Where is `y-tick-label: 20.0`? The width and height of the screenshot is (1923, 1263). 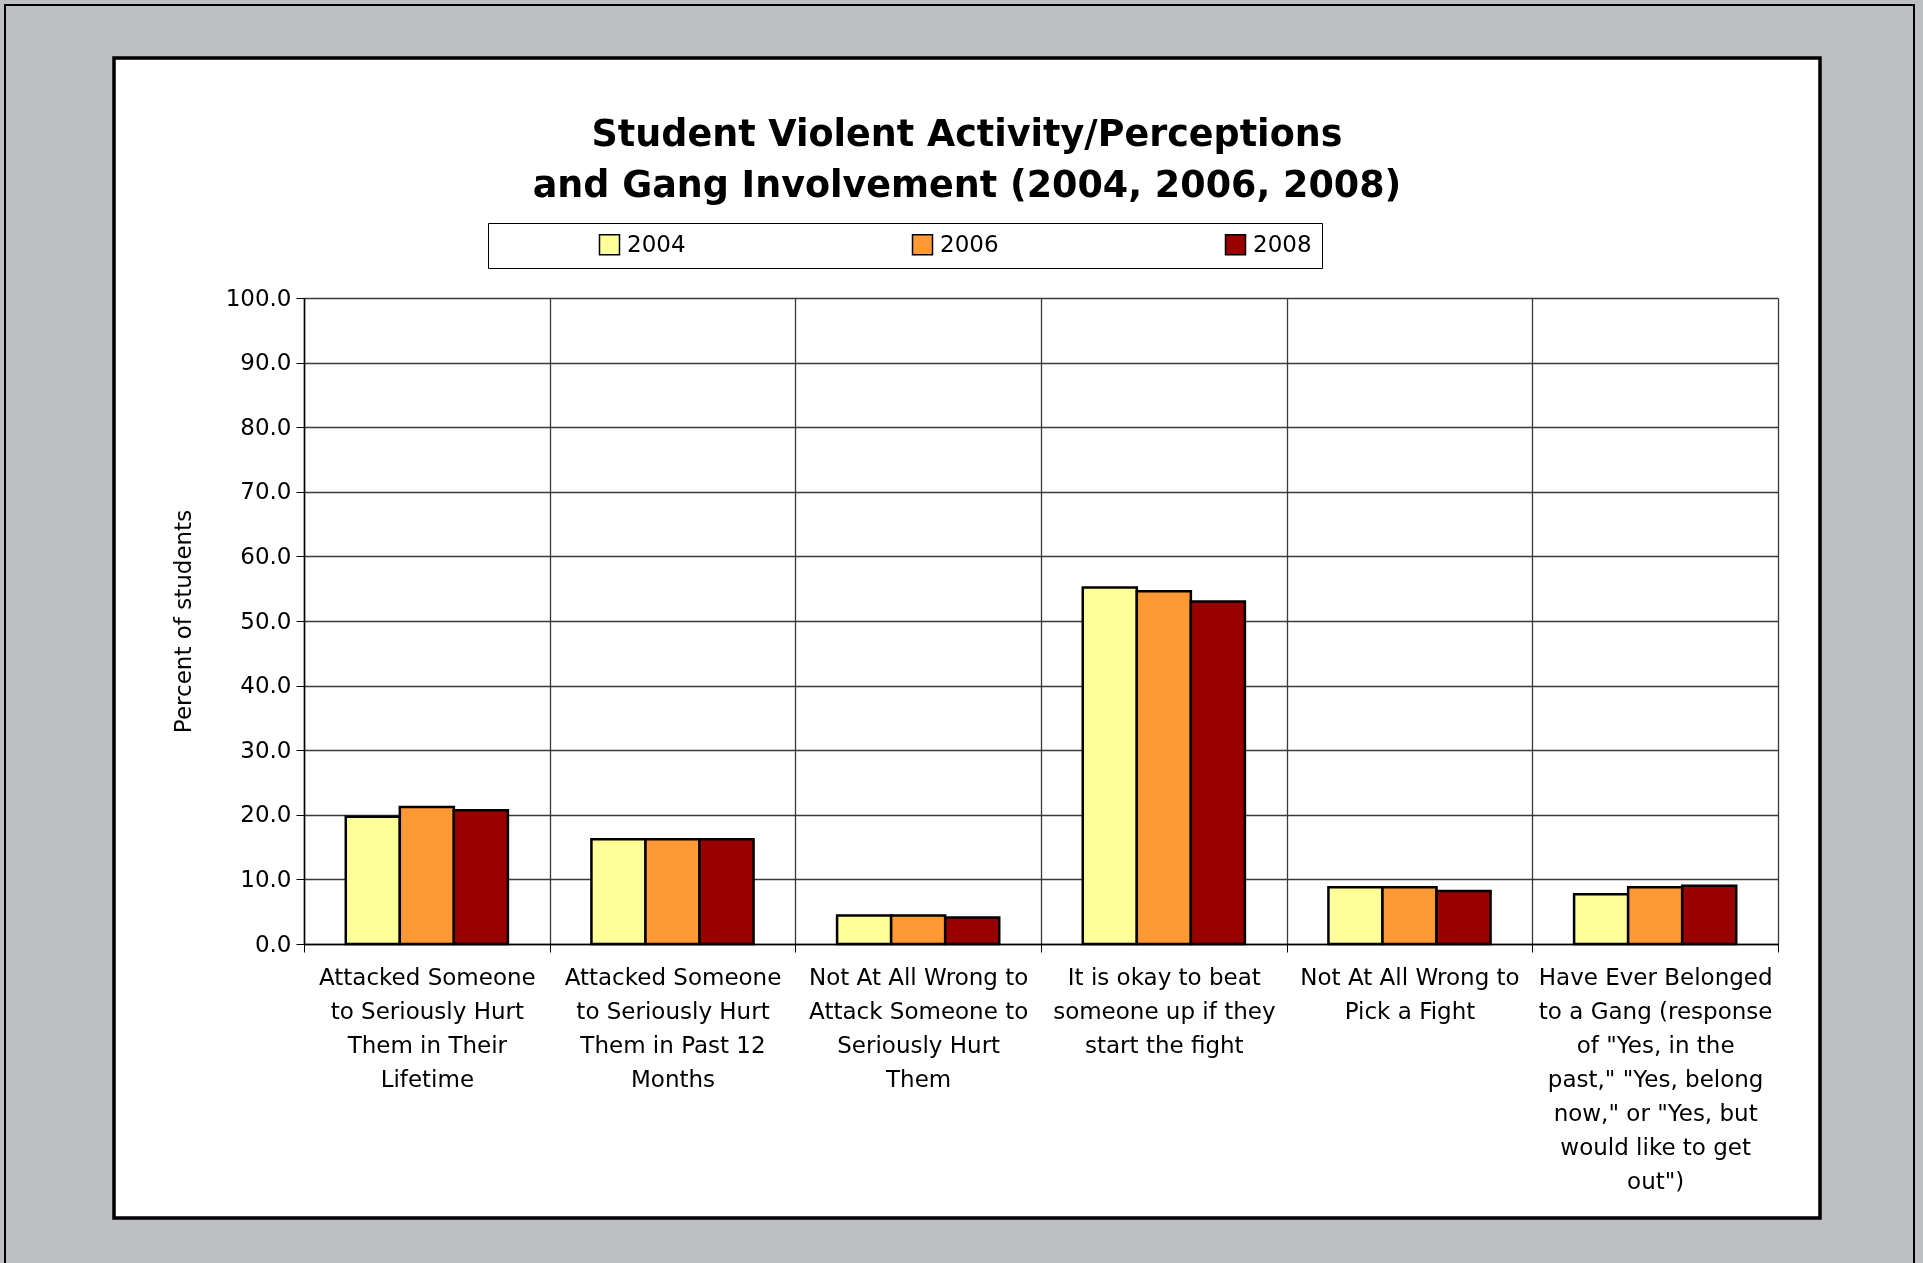 y-tick-label: 20.0 is located at coordinates (266, 814).